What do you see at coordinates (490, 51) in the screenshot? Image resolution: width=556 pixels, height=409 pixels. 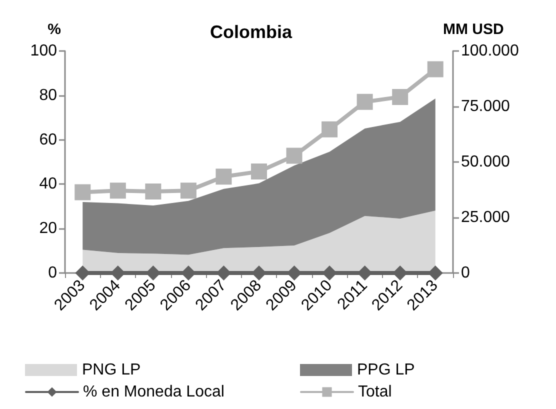 I see `y2-tick-label: 100.000` at bounding box center [490, 51].